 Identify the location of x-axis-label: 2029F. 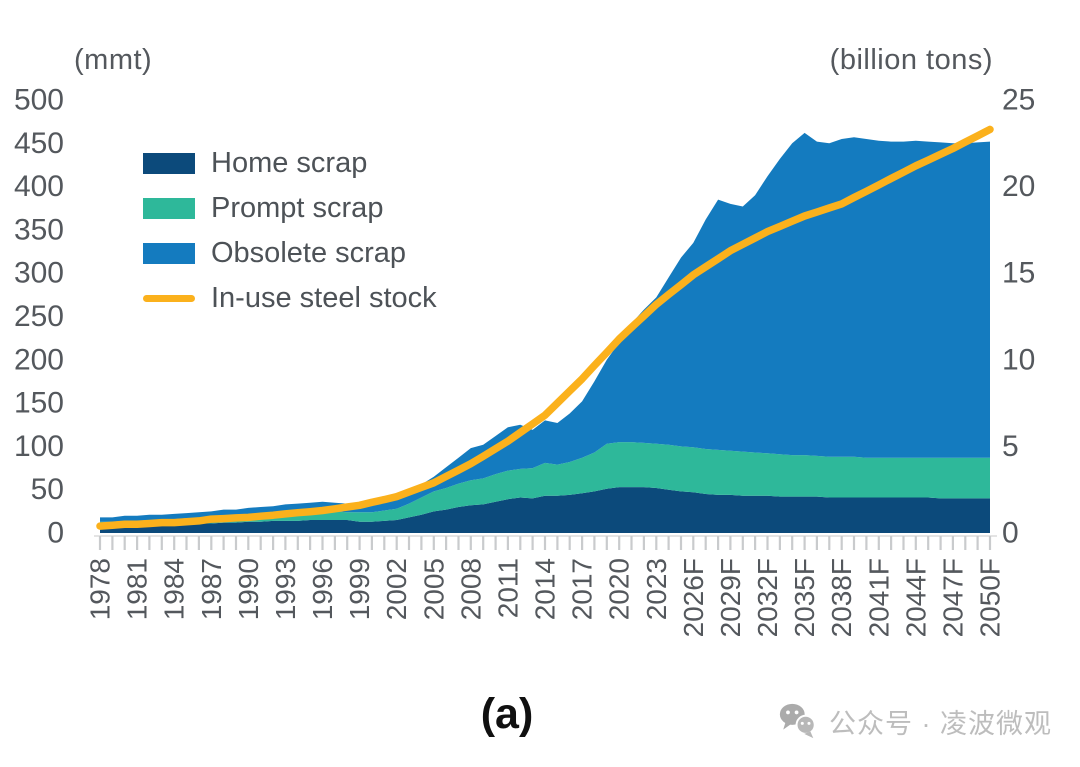
(730, 597).